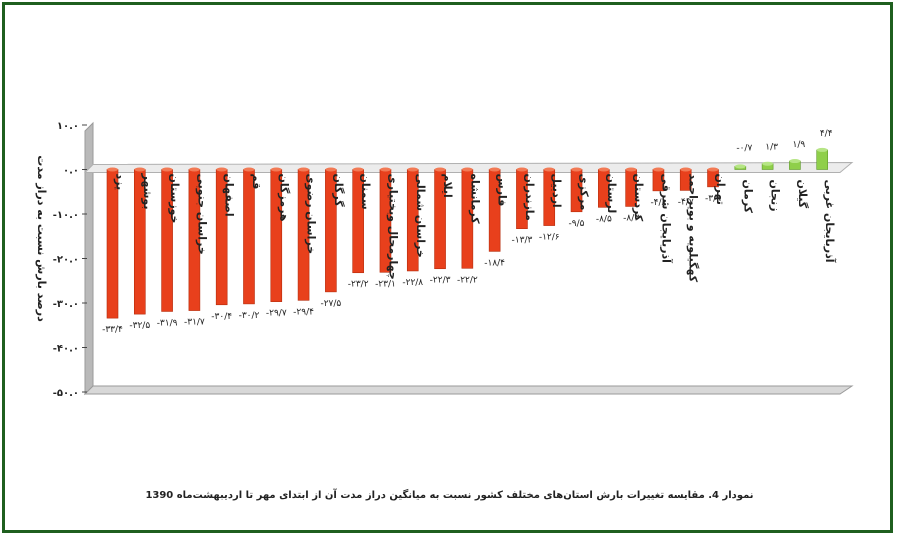 This screenshot has height=539, width=899. I want to click on data-label: -۸/۳, so click(631, 218).